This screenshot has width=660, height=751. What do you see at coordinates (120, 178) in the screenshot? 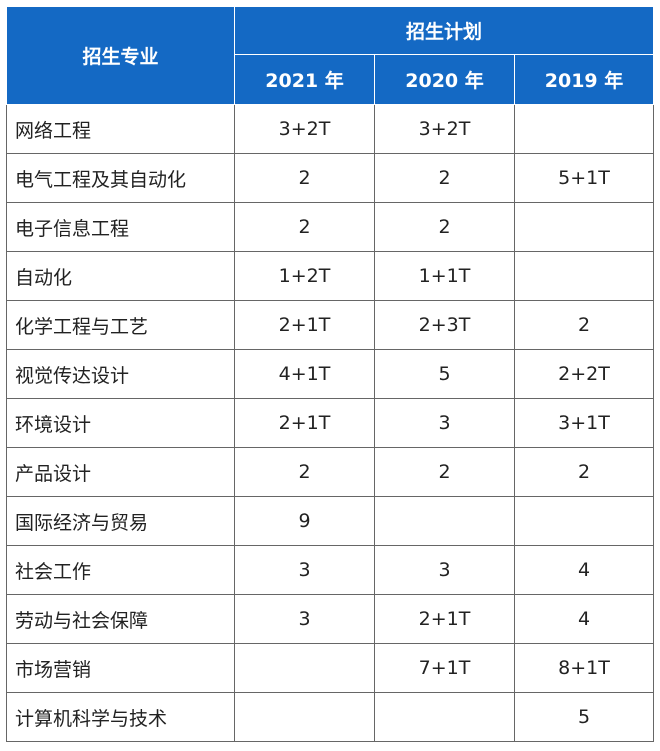
I see `major-name: 电气工程及其自动化` at bounding box center [120, 178].